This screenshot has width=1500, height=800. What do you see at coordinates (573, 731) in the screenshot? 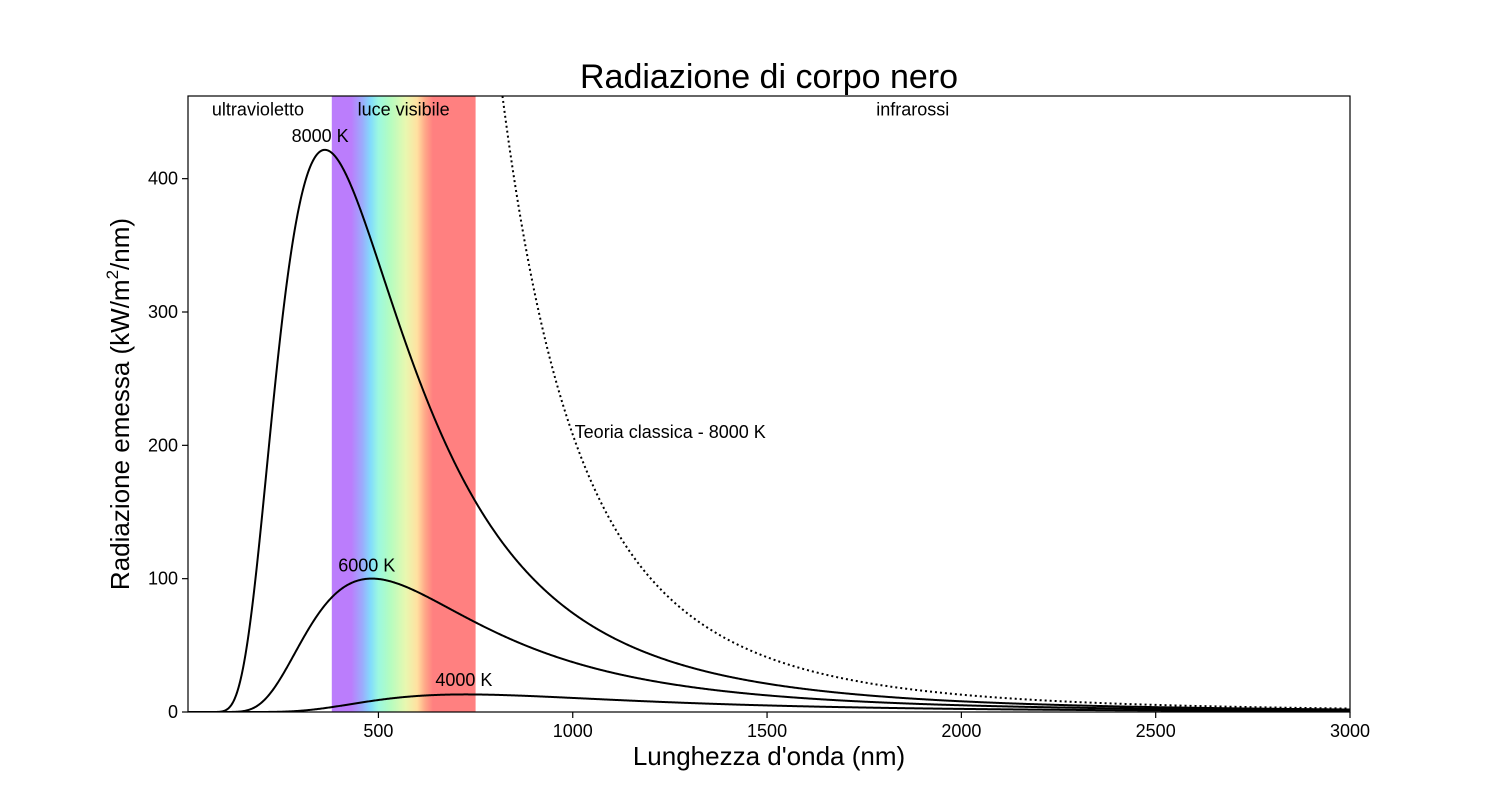
I see `x-tick-label: 1000` at bounding box center [573, 731].